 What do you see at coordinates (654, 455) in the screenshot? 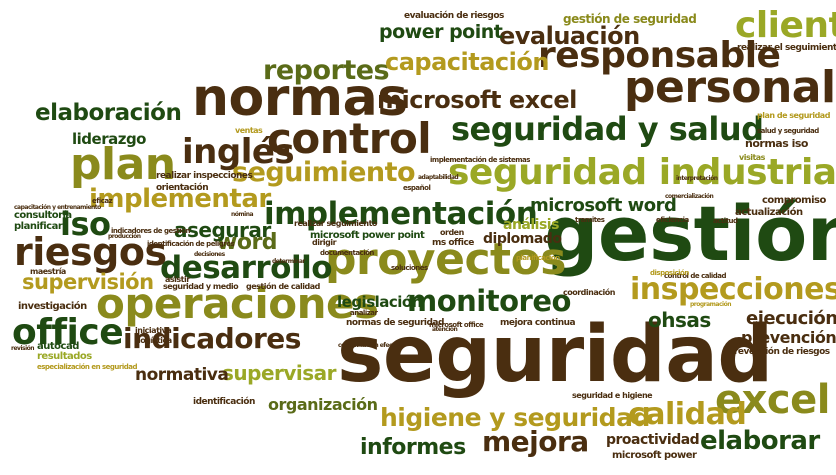
I see `cloud-word: microsoft power` at bounding box center [654, 455].